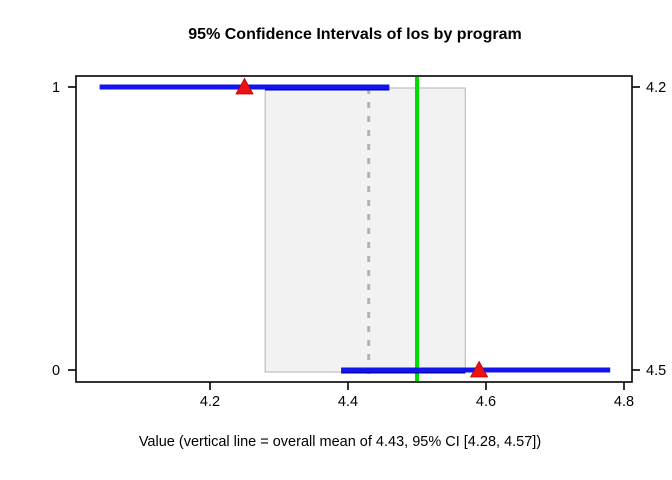 The image size is (672, 480). I want to click on x-tick-label: 4.4, so click(348, 402).